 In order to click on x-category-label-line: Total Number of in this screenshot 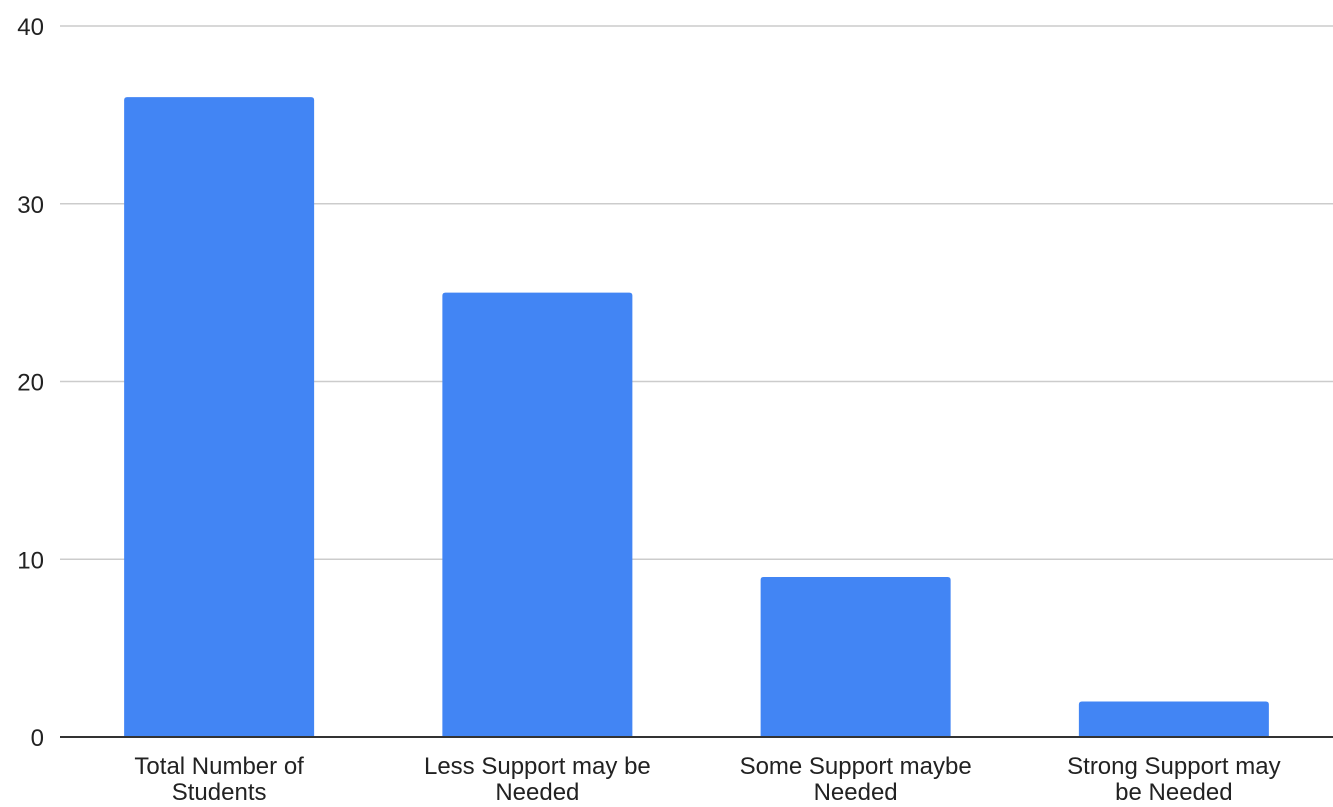, I will do `click(219, 766)`.